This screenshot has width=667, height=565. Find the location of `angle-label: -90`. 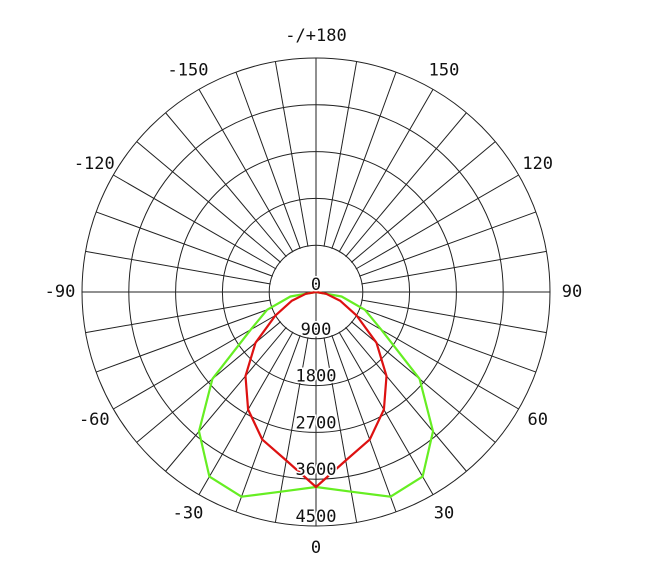

angle-label: -90 is located at coordinates (60, 292).